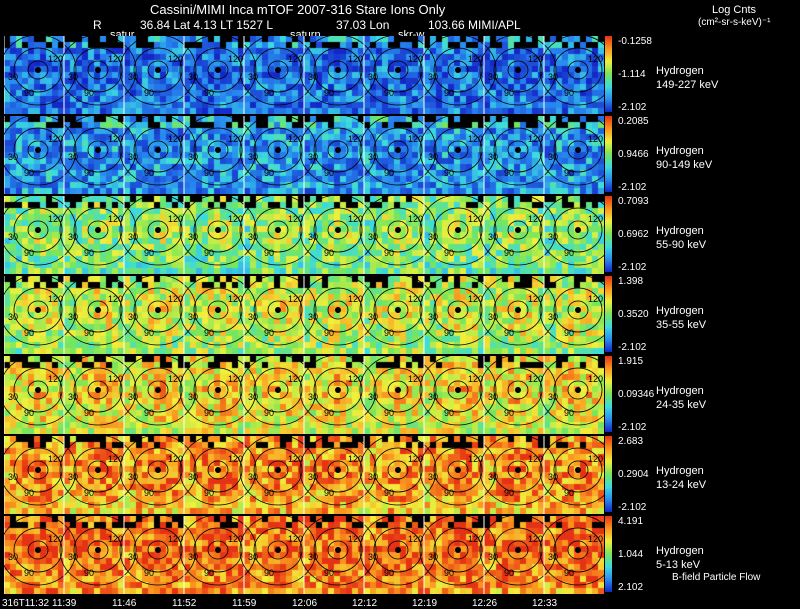 This screenshot has width=800, height=609. What do you see at coordinates (680, 391) in the screenshot?
I see `species-label: Hydrogen` at bounding box center [680, 391].